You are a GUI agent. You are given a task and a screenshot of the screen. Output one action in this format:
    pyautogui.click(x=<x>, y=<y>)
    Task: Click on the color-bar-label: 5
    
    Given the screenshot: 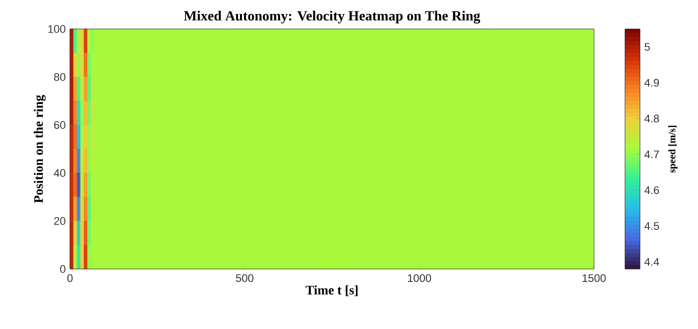 What is the action you would take?
    pyautogui.click(x=647, y=47)
    